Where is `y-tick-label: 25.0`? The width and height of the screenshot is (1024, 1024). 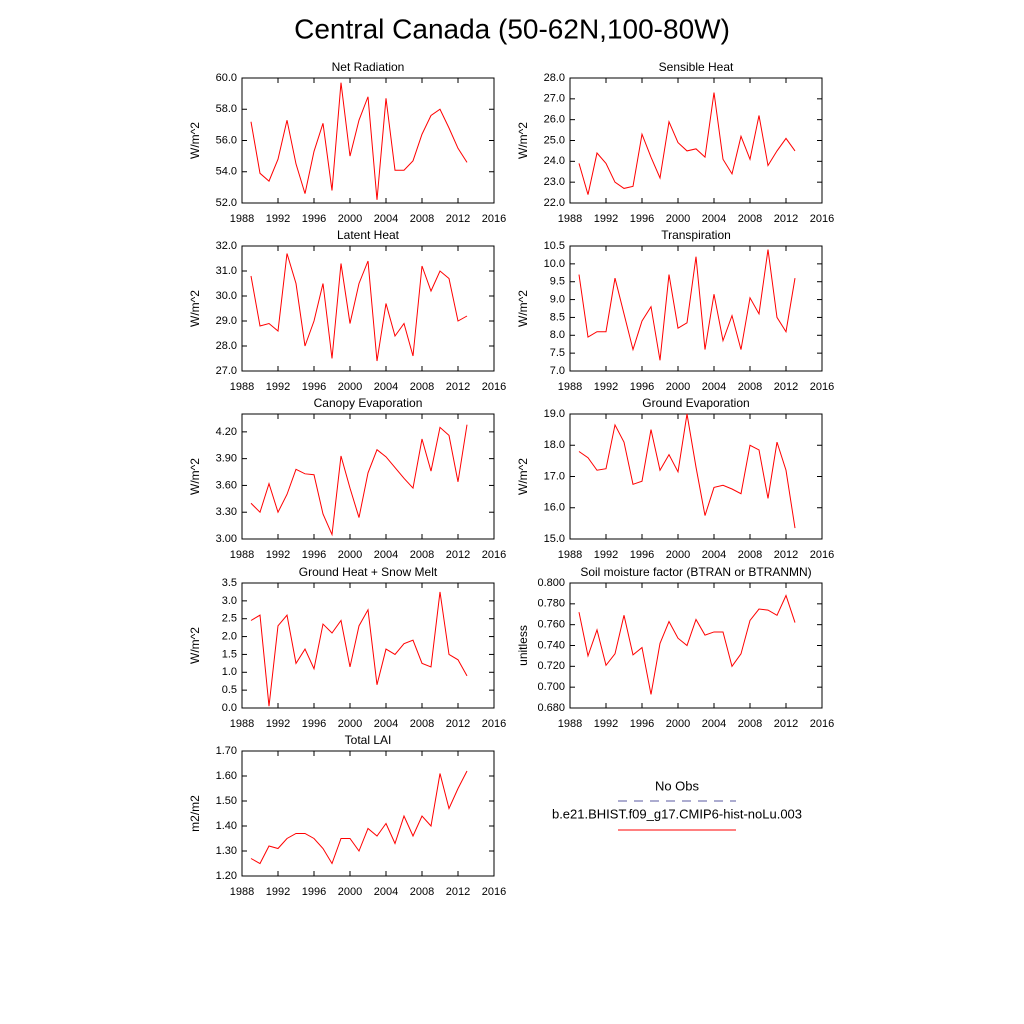
y-tick-label: 25.0 is located at coordinates (554, 140).